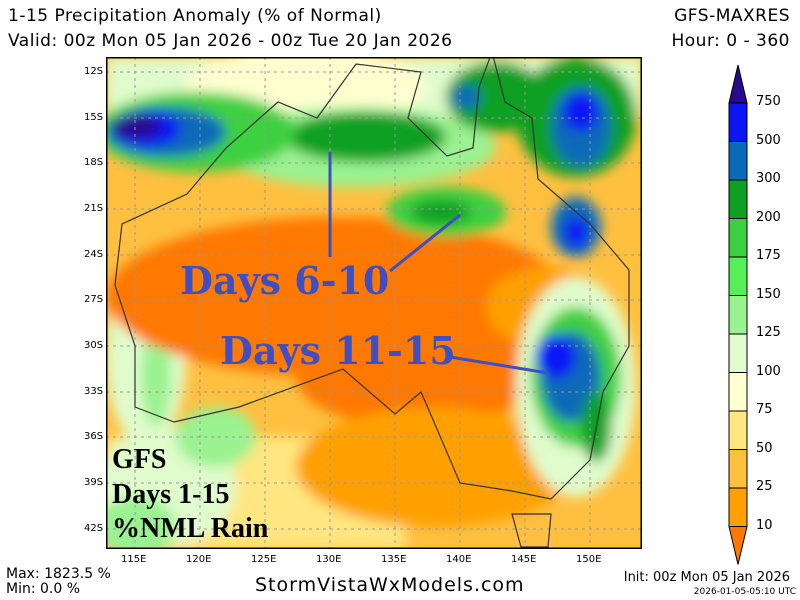  I want to click on colorbar-label: 200, so click(768, 217).